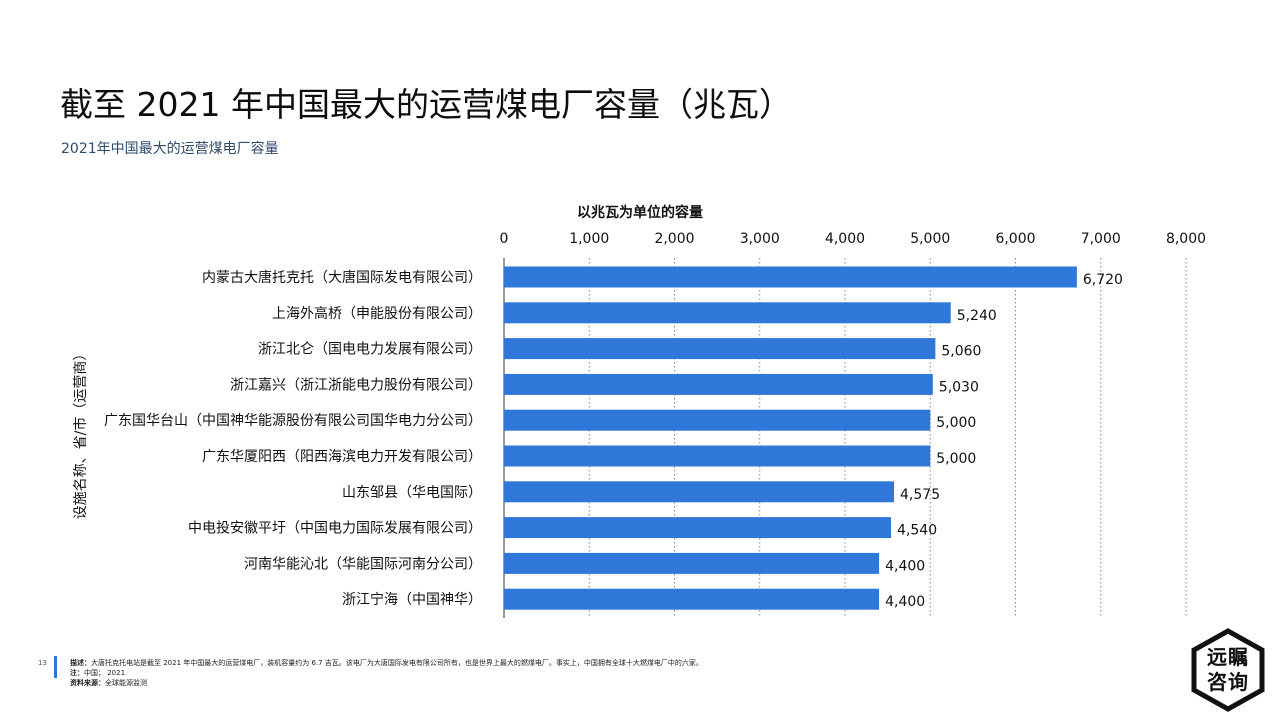 This screenshot has width=1280, height=720. What do you see at coordinates (504, 239) in the screenshot?
I see `x-tick-label: 0` at bounding box center [504, 239].